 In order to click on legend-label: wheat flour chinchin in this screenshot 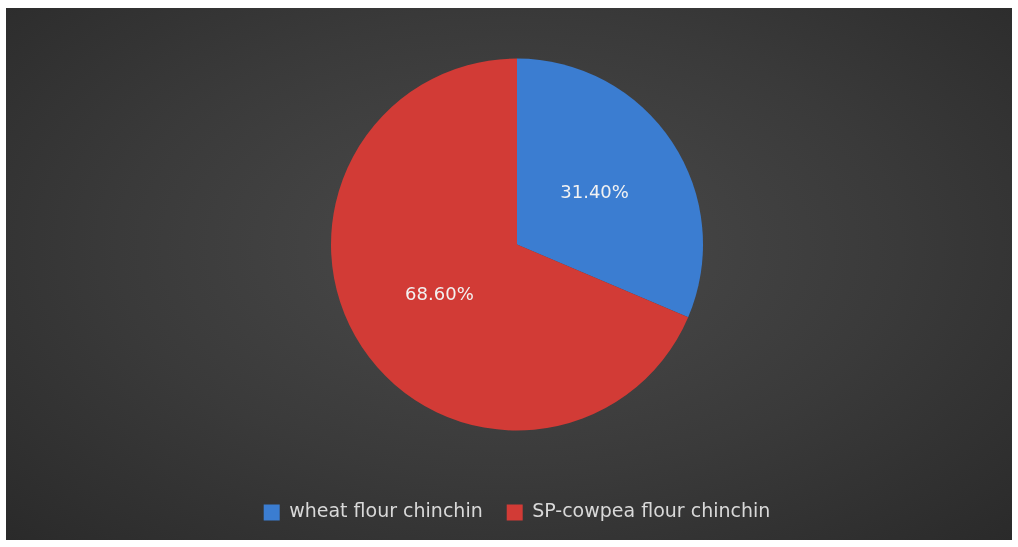, I will do `click(386, 510)`.